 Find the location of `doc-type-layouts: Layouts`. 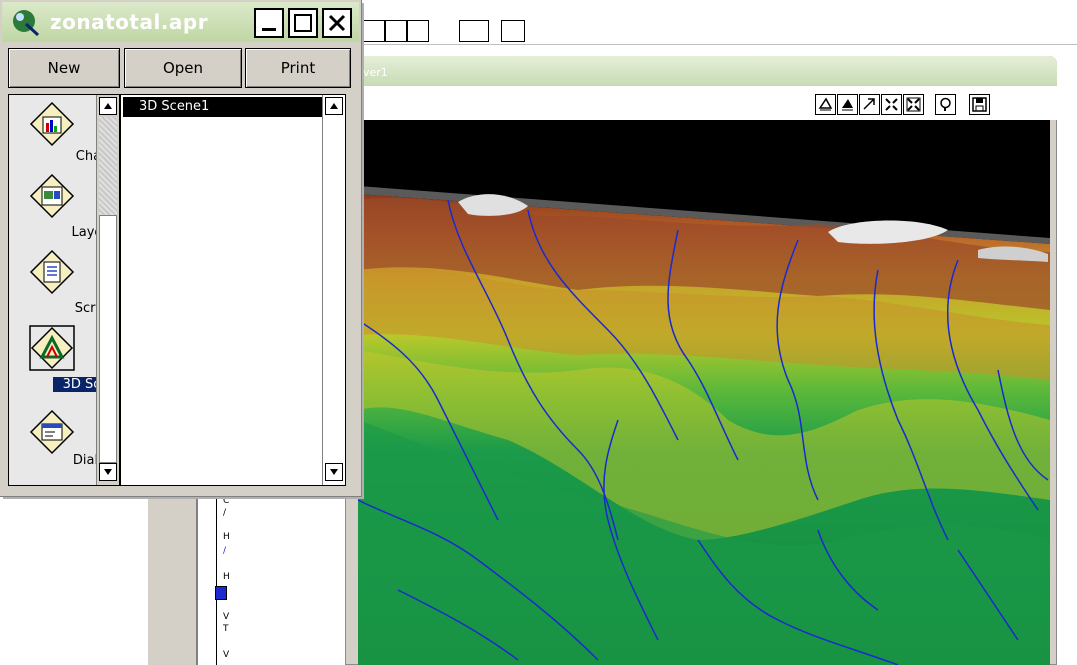

doc-type-layouts: Layouts is located at coordinates (64, 209).